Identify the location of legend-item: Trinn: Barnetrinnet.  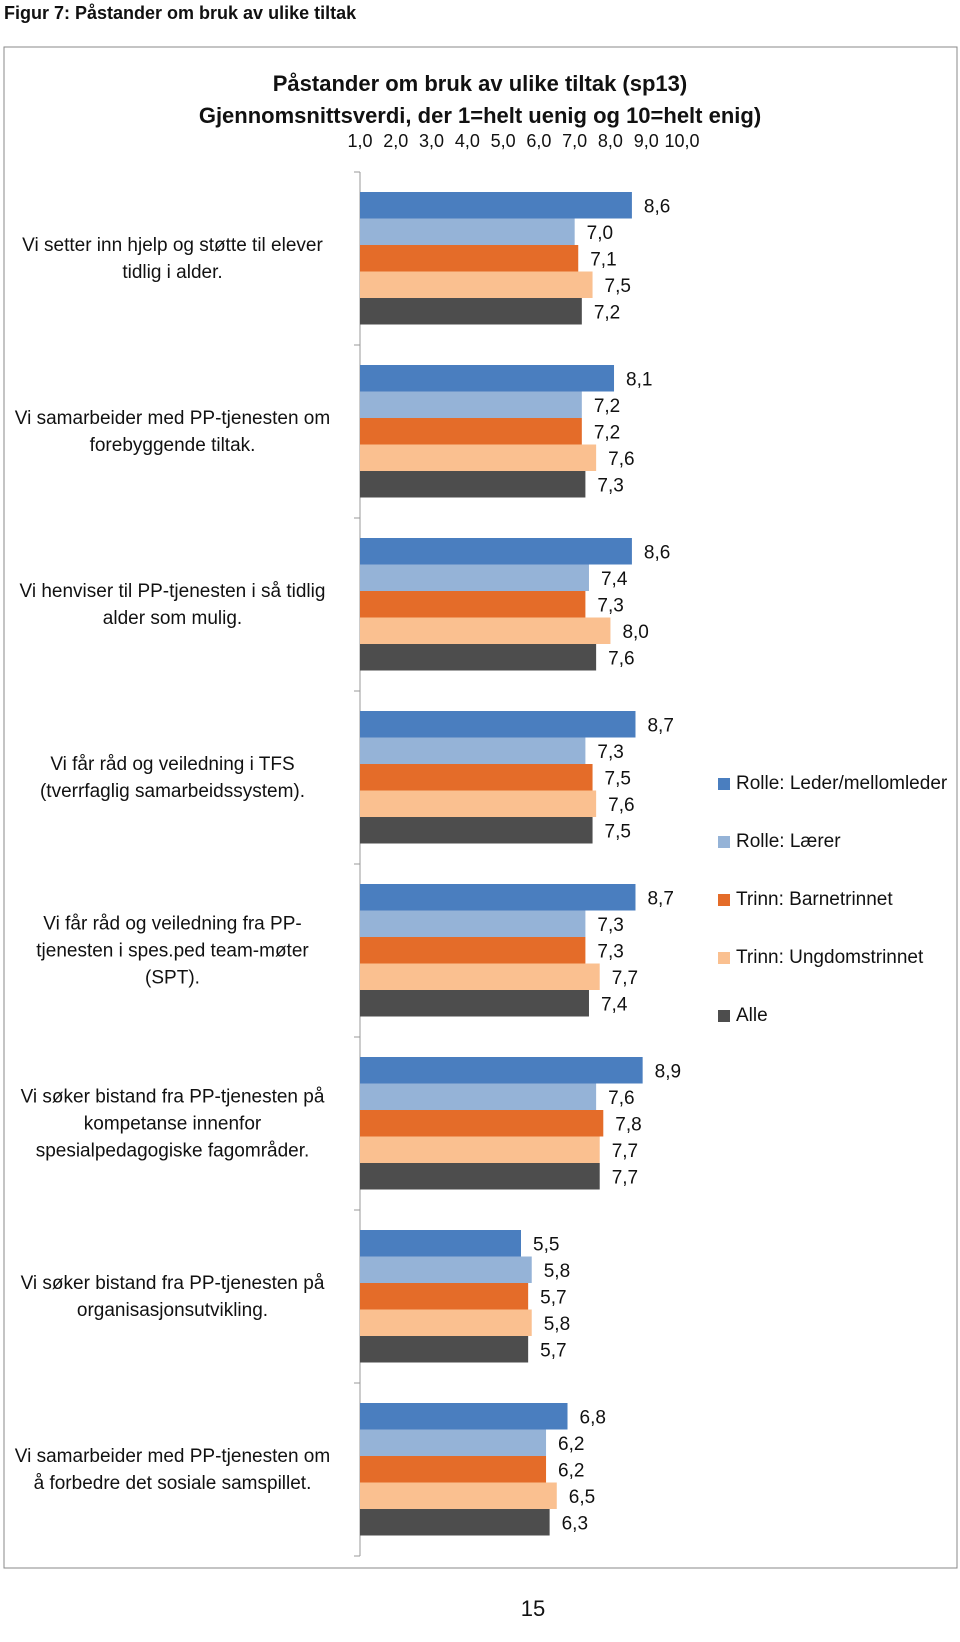
(835, 899).